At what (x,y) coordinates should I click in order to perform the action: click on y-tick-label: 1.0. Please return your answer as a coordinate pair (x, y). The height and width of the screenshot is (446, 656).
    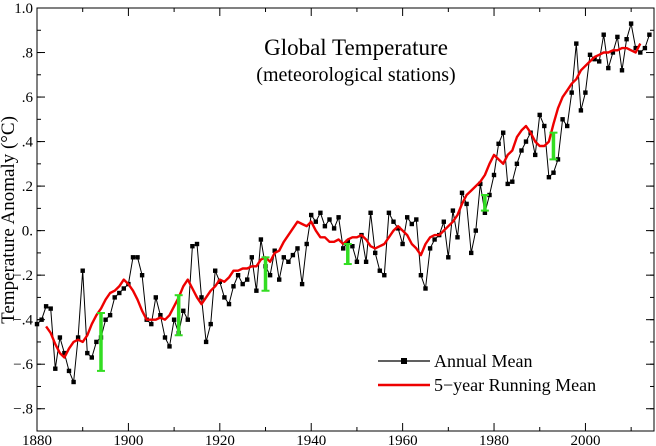
    Looking at the image, I should click on (23, 9).